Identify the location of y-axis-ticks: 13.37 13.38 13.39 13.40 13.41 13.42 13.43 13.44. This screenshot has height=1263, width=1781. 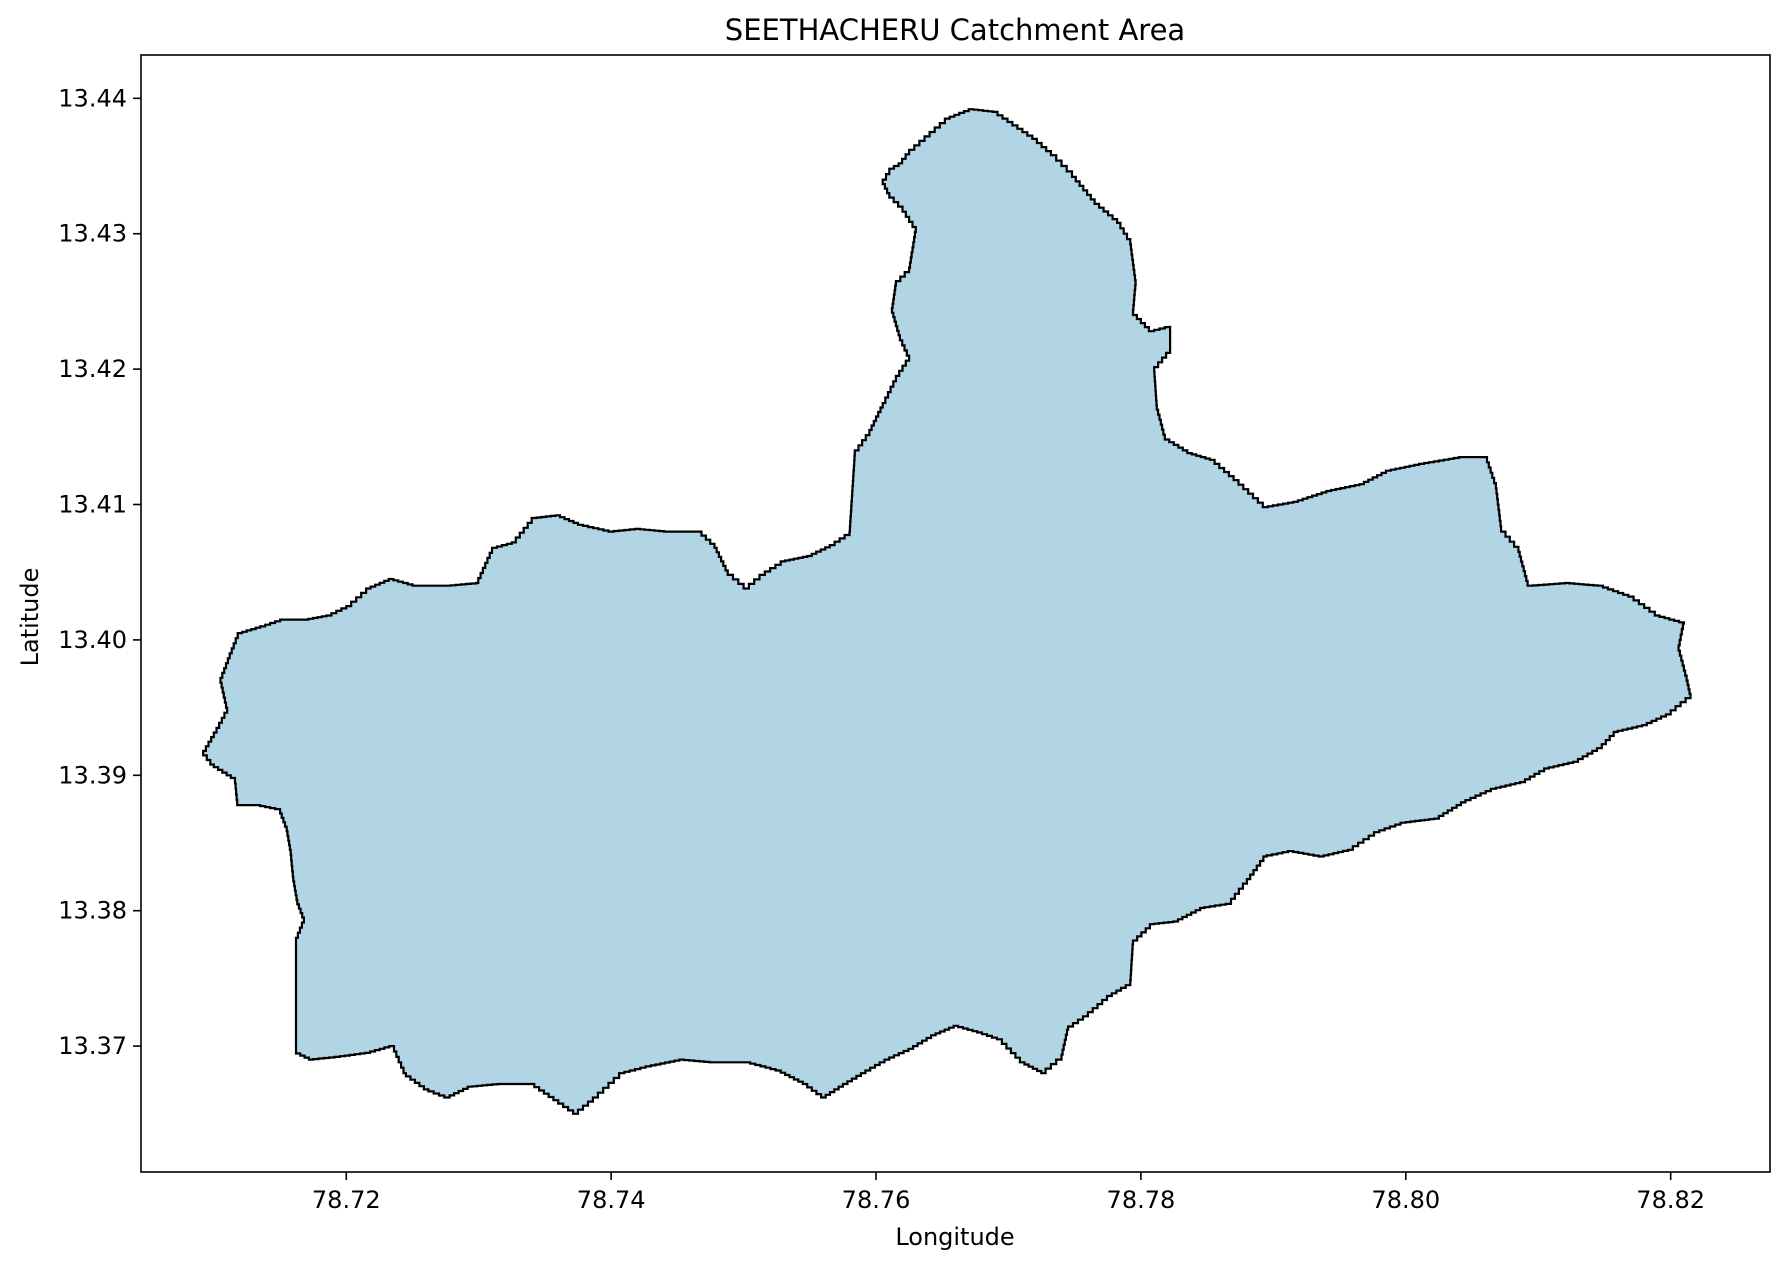
(99, 572).